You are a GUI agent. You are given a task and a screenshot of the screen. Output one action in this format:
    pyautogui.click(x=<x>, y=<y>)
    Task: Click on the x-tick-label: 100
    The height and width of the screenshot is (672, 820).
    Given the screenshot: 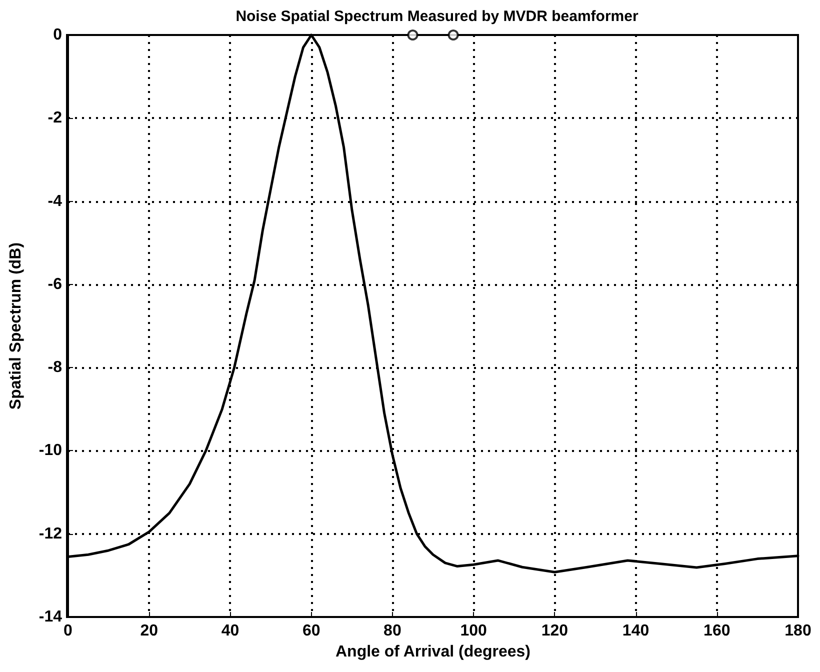 What is the action you would take?
    pyautogui.click(x=473, y=631)
    